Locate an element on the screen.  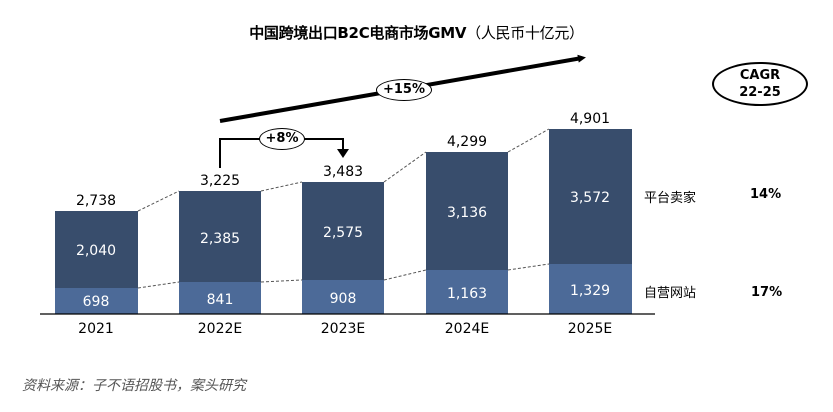
total-label: 2,738 is located at coordinates (96, 201).